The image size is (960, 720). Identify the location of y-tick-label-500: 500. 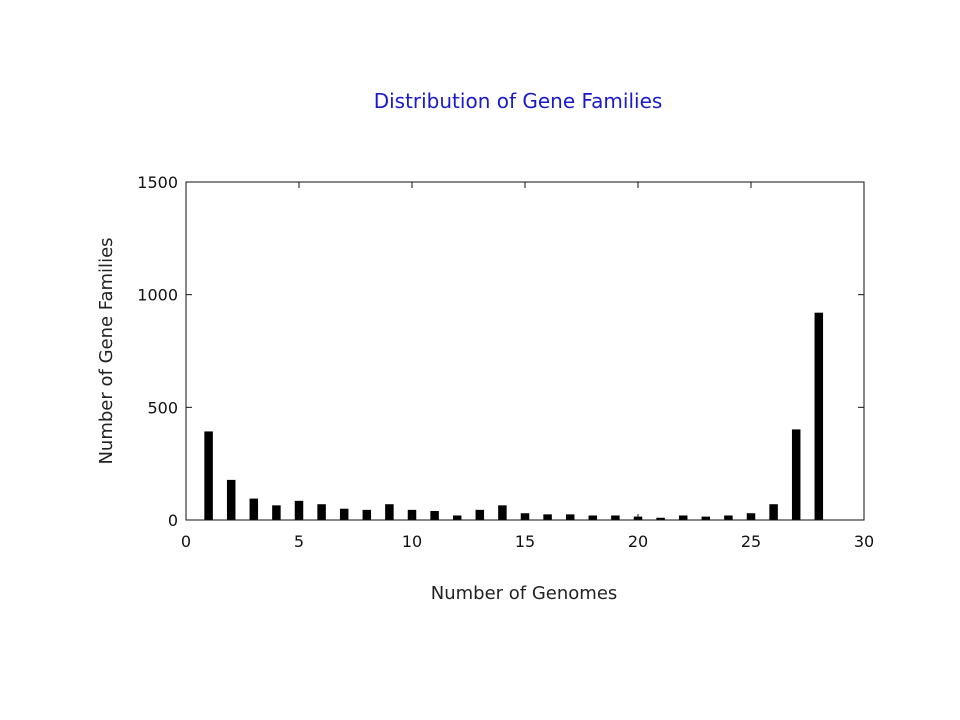
(162, 407).